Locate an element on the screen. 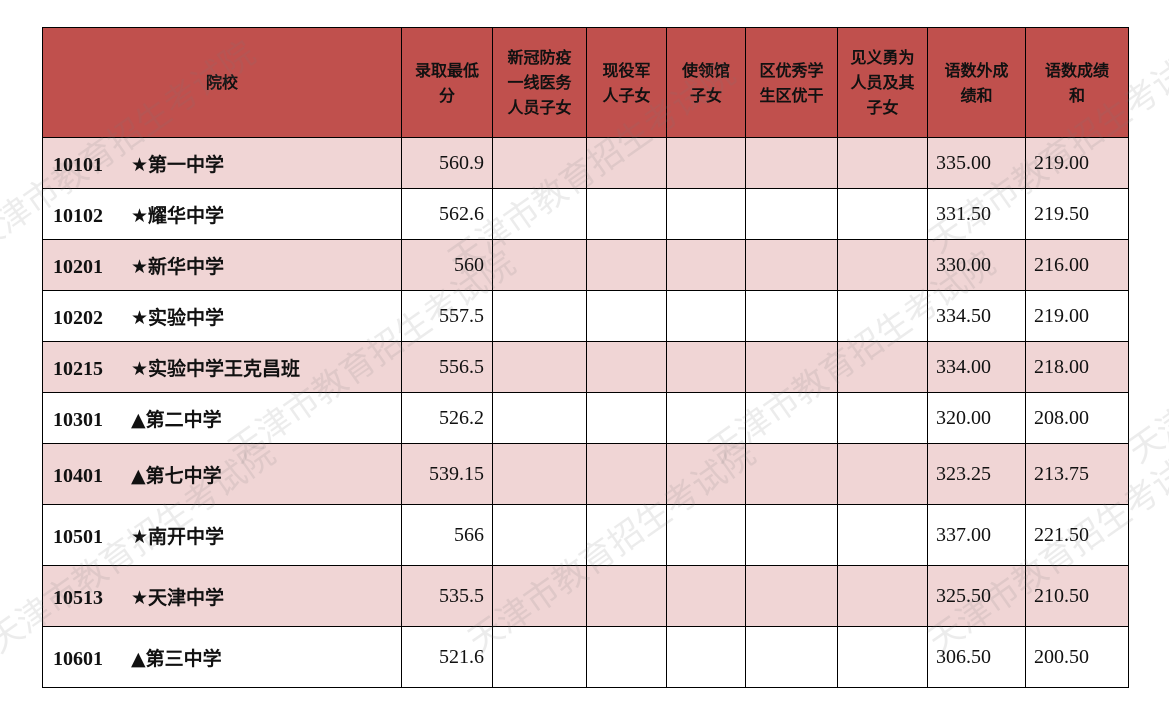 This screenshot has height=714, width=1169. column-header-min-score: 录取最低分 is located at coordinates (447, 82).